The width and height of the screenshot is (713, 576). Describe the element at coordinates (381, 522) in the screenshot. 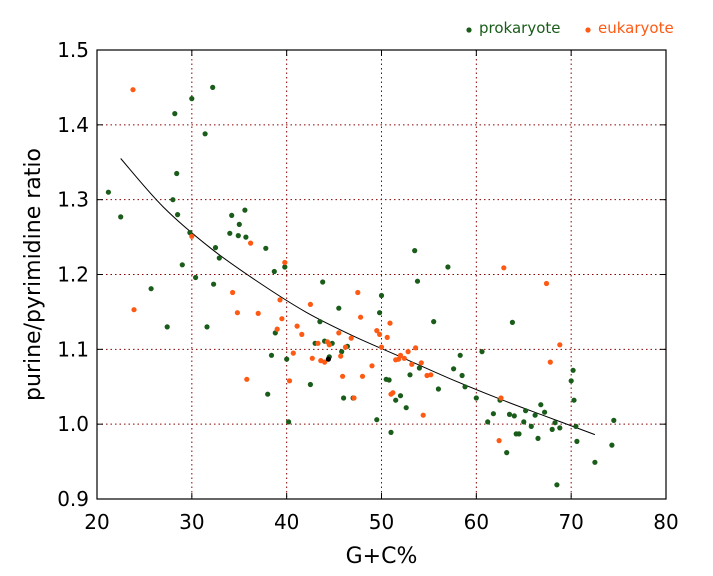

I see `x-tick-label: 50` at that location.